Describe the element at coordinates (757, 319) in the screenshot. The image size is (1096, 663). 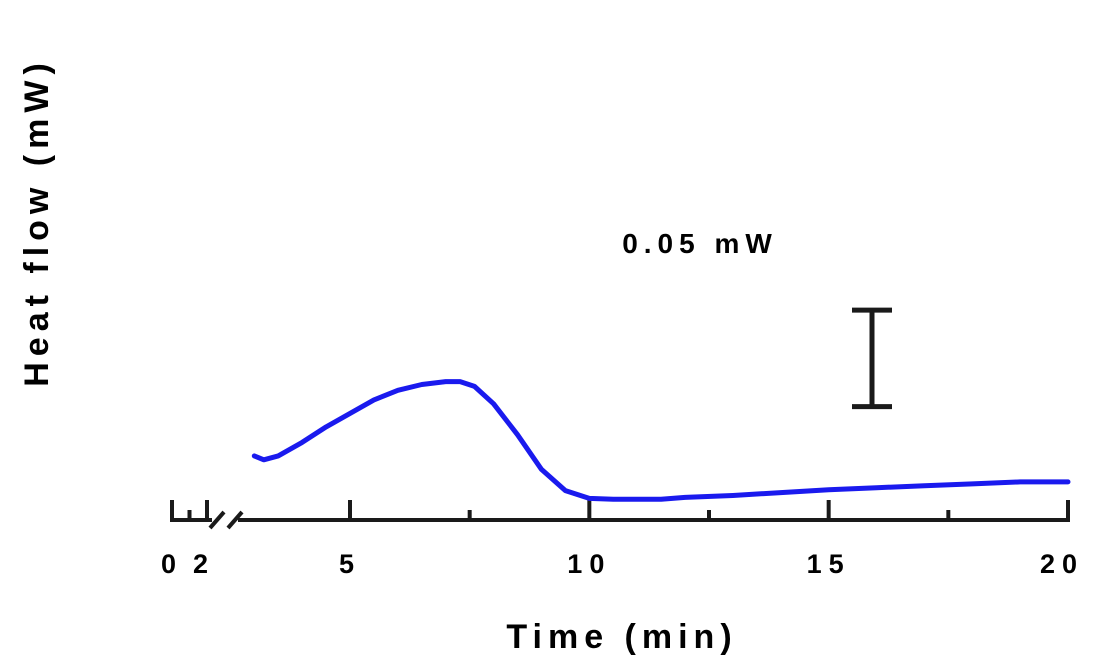
I see `scale-bar: 0.05 mW` at that location.